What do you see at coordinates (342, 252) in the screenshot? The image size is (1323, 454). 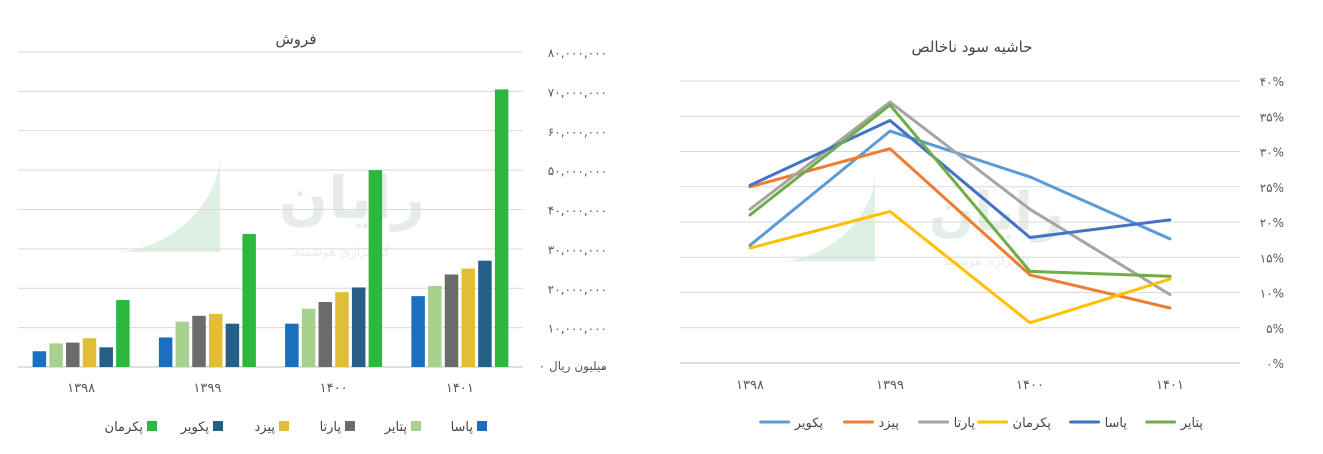 I see `watermark-tagline: کارگزاری هوشمند` at bounding box center [342, 252].